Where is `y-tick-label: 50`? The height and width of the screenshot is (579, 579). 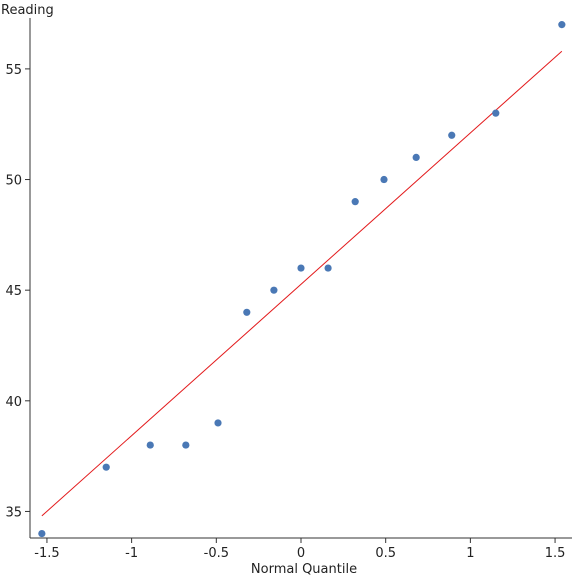 y-tick-label: 50 is located at coordinates (13, 181).